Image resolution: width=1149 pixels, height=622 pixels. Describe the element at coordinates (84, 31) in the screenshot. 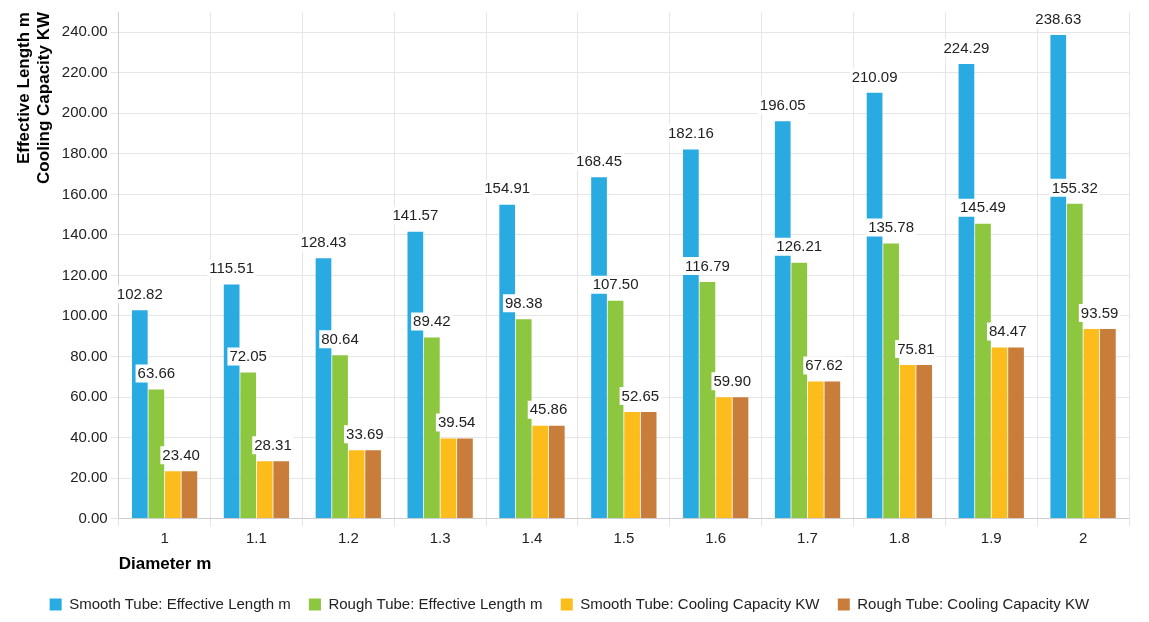

I see `y-tick-label: 240.00` at that location.